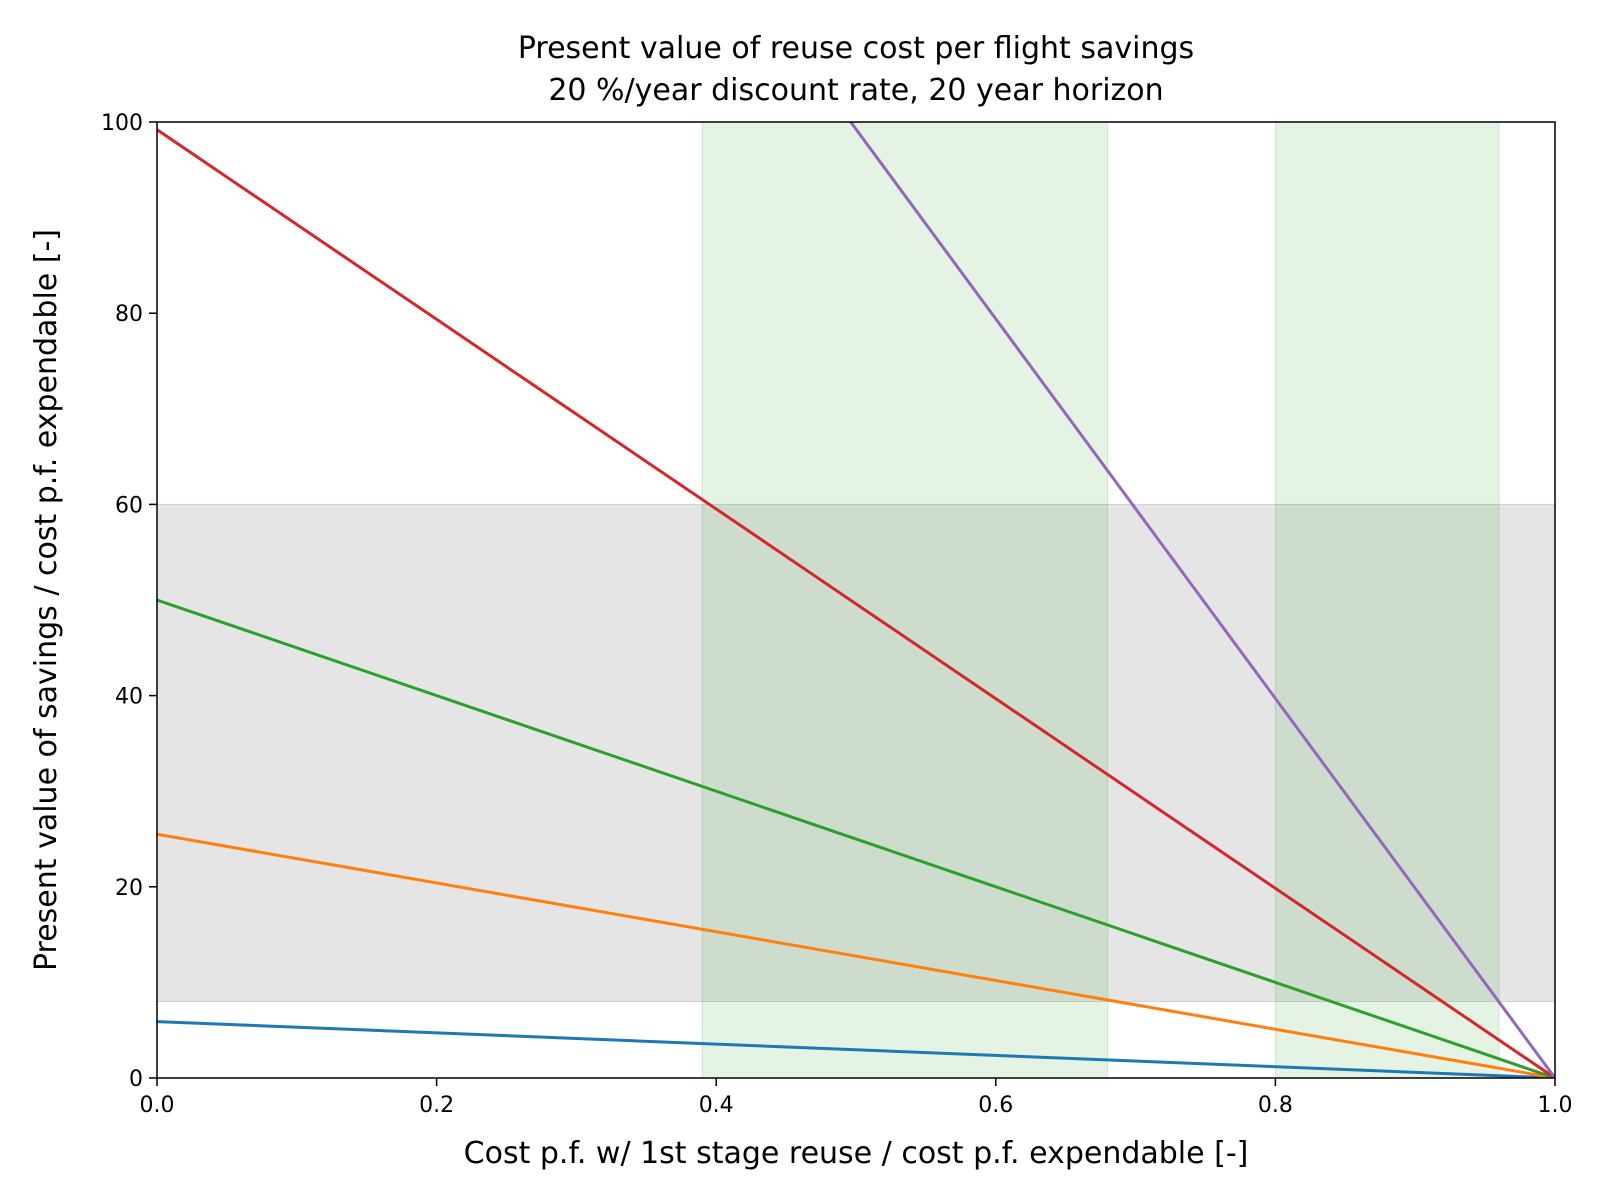 The height and width of the screenshot is (1200, 1600). I want to click on x-tick-label: 1.0, so click(1555, 1105).